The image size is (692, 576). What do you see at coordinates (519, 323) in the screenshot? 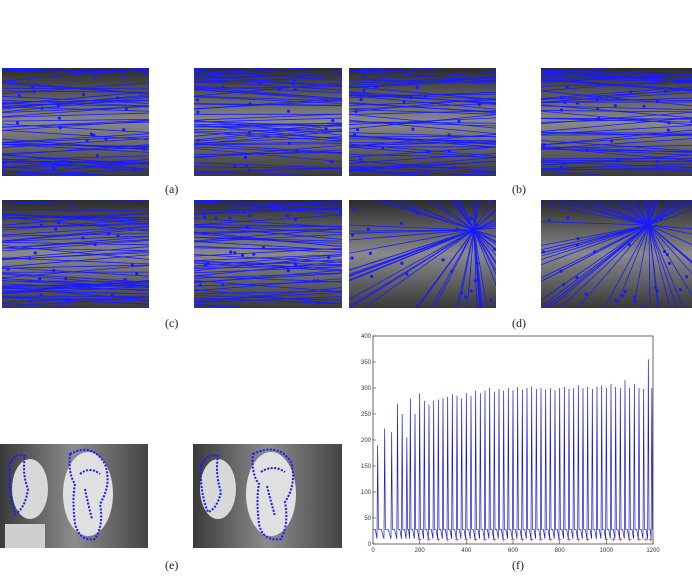
I see `label-d: (d)` at bounding box center [519, 323].